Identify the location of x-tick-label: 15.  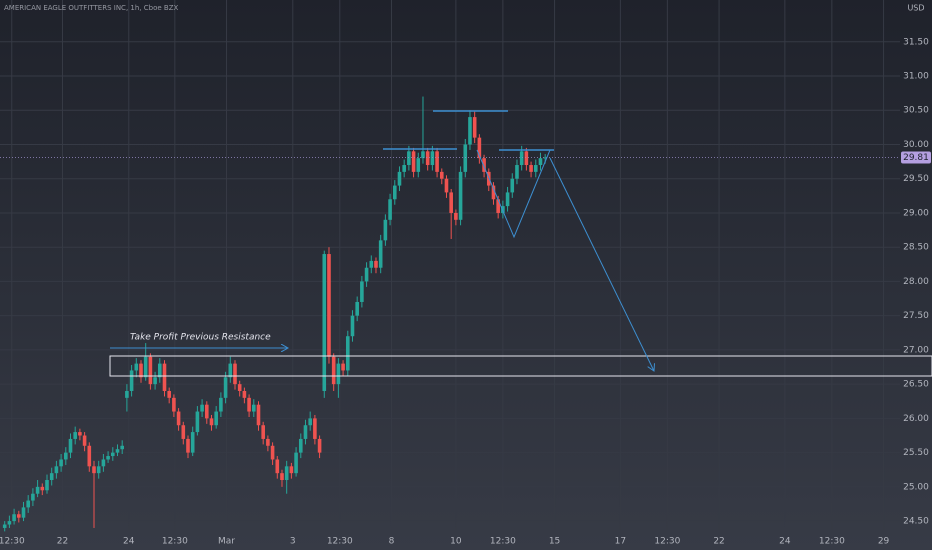
(554, 542).